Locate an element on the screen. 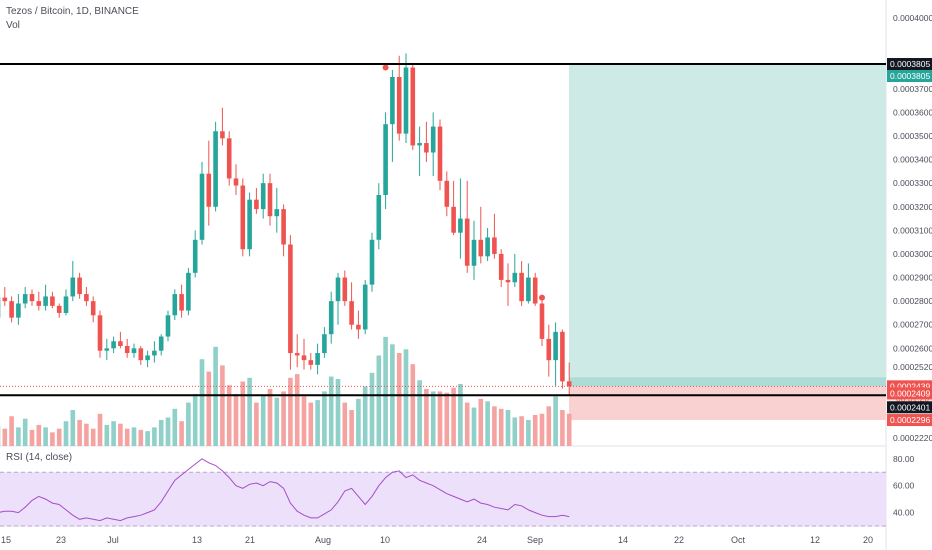 This screenshot has height=550, width=932. time-tick-label: 20 is located at coordinates (868, 540).